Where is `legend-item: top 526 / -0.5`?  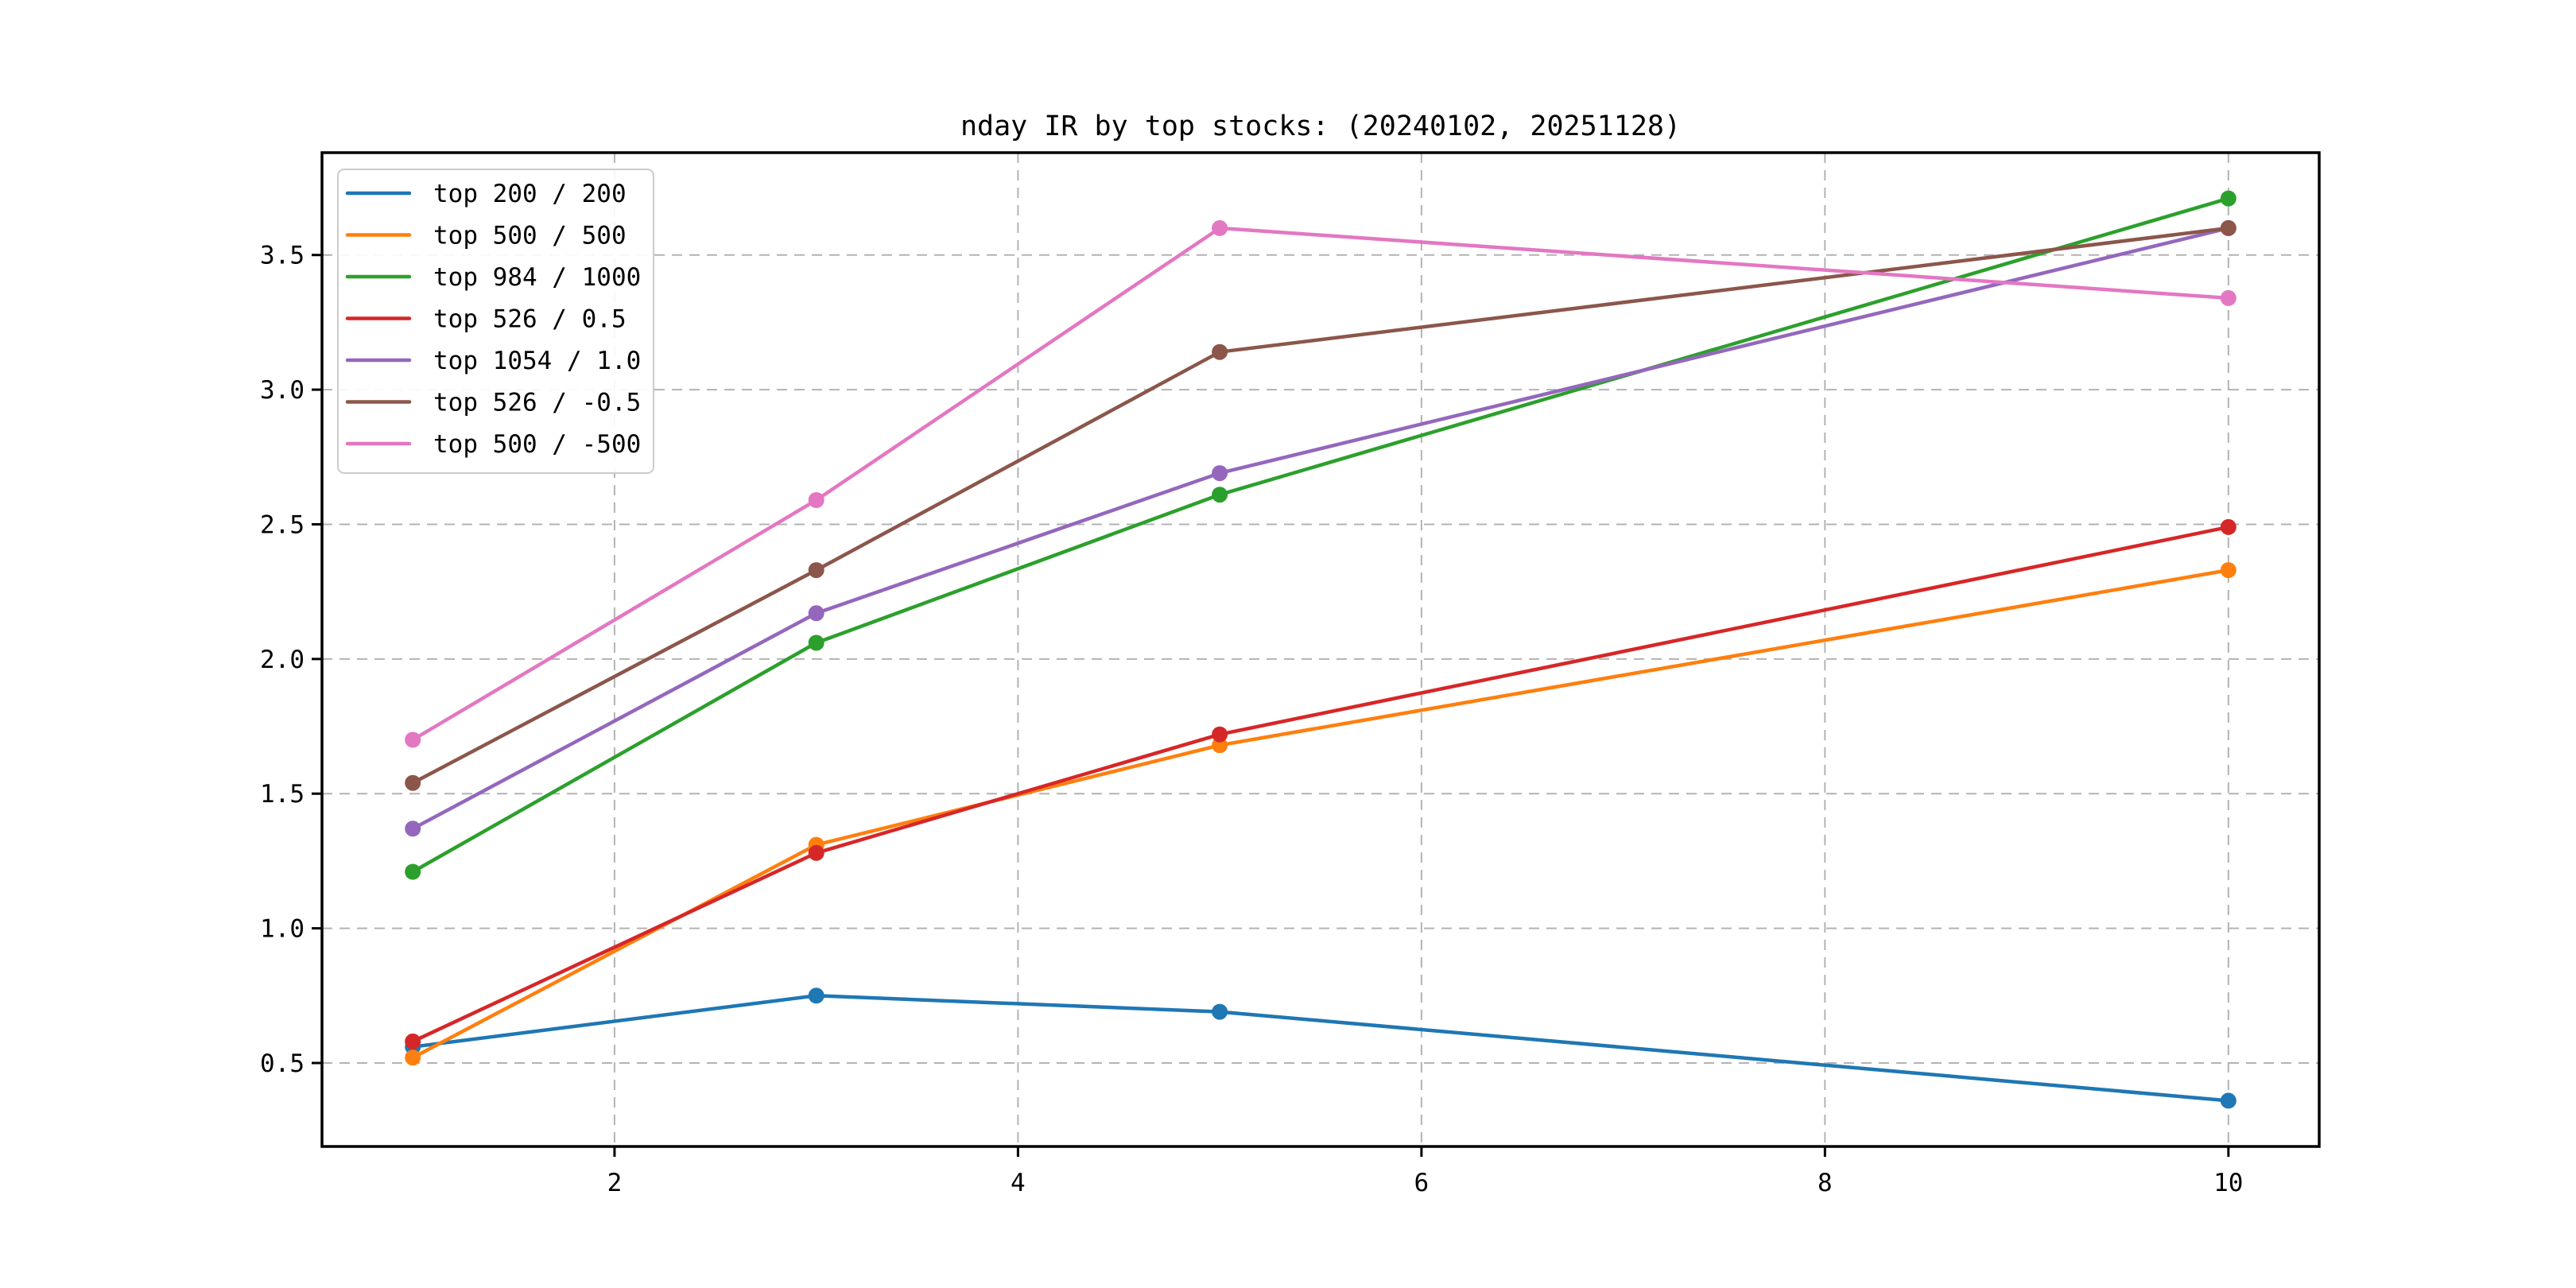
legend-item: top 526 / -0.5 is located at coordinates (493, 403).